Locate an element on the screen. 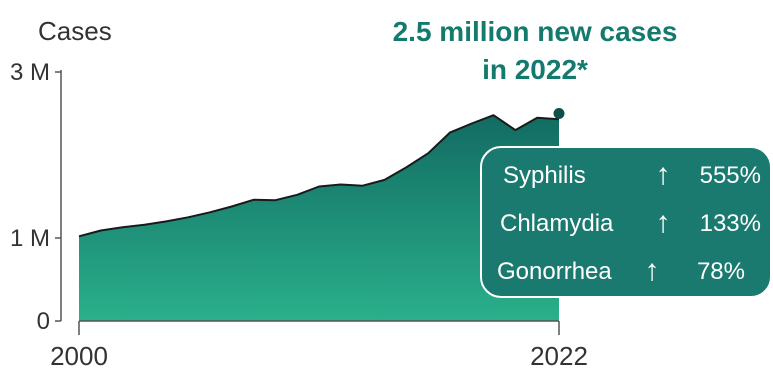 The width and height of the screenshot is (773, 368). syphilis-up-arrow-icon: ↑ is located at coordinates (663, 174).